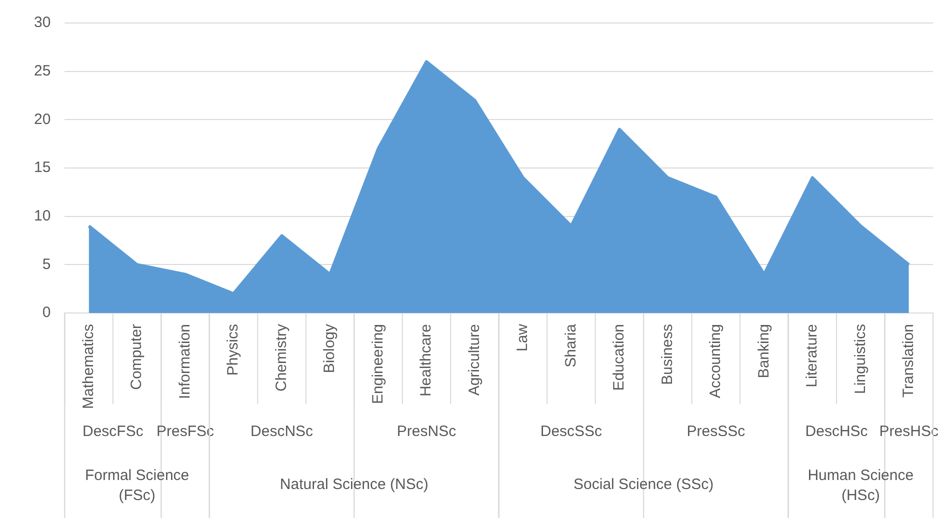 The width and height of the screenshot is (945, 522). I want to click on x-tick-label: Healthcare, so click(426, 360).